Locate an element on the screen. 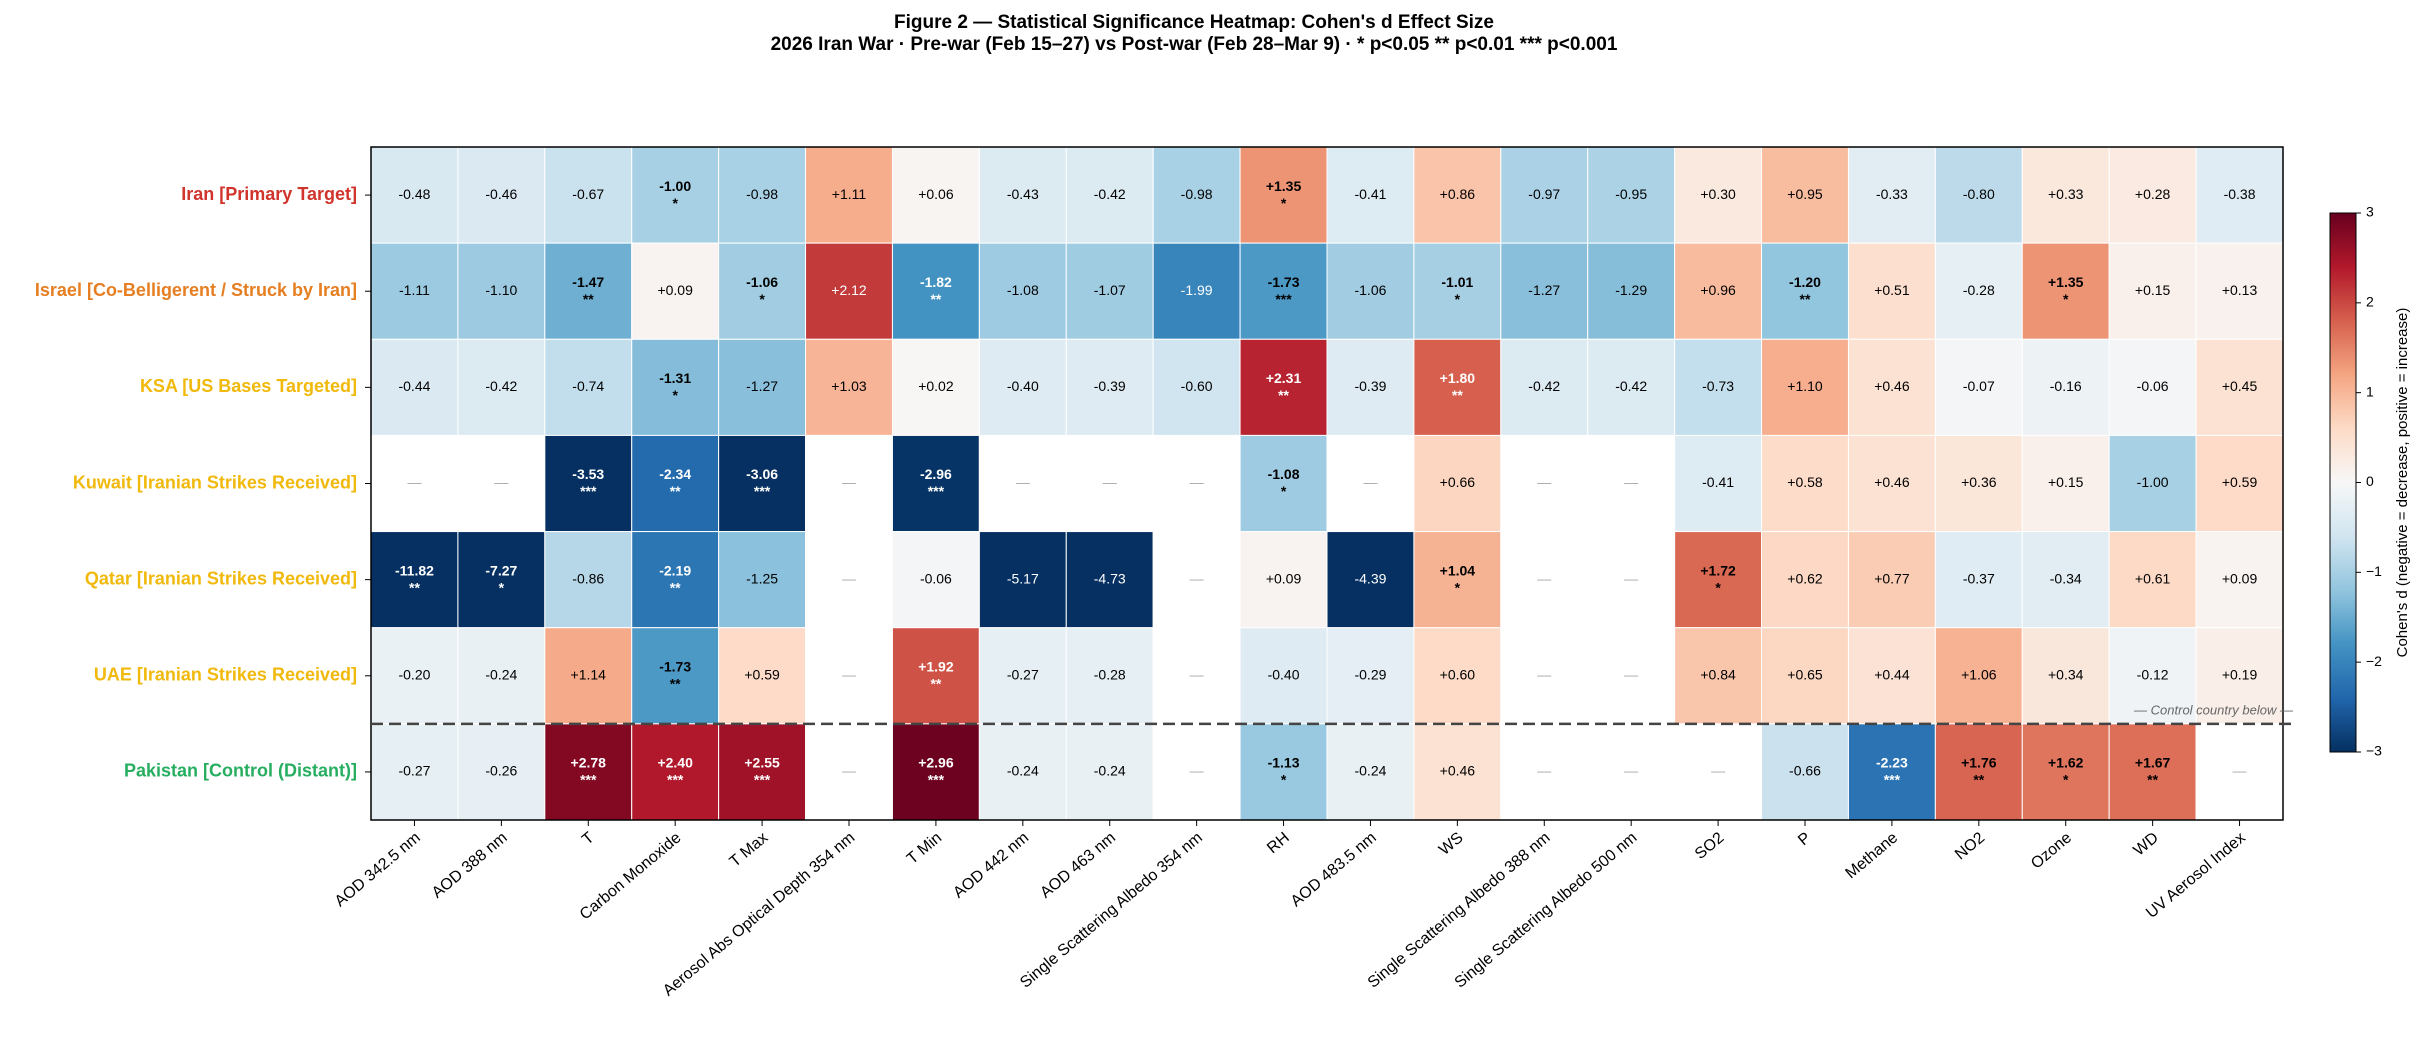 The image size is (2425, 1038). cell-value-label: -1.13 is located at coordinates (1284, 763).